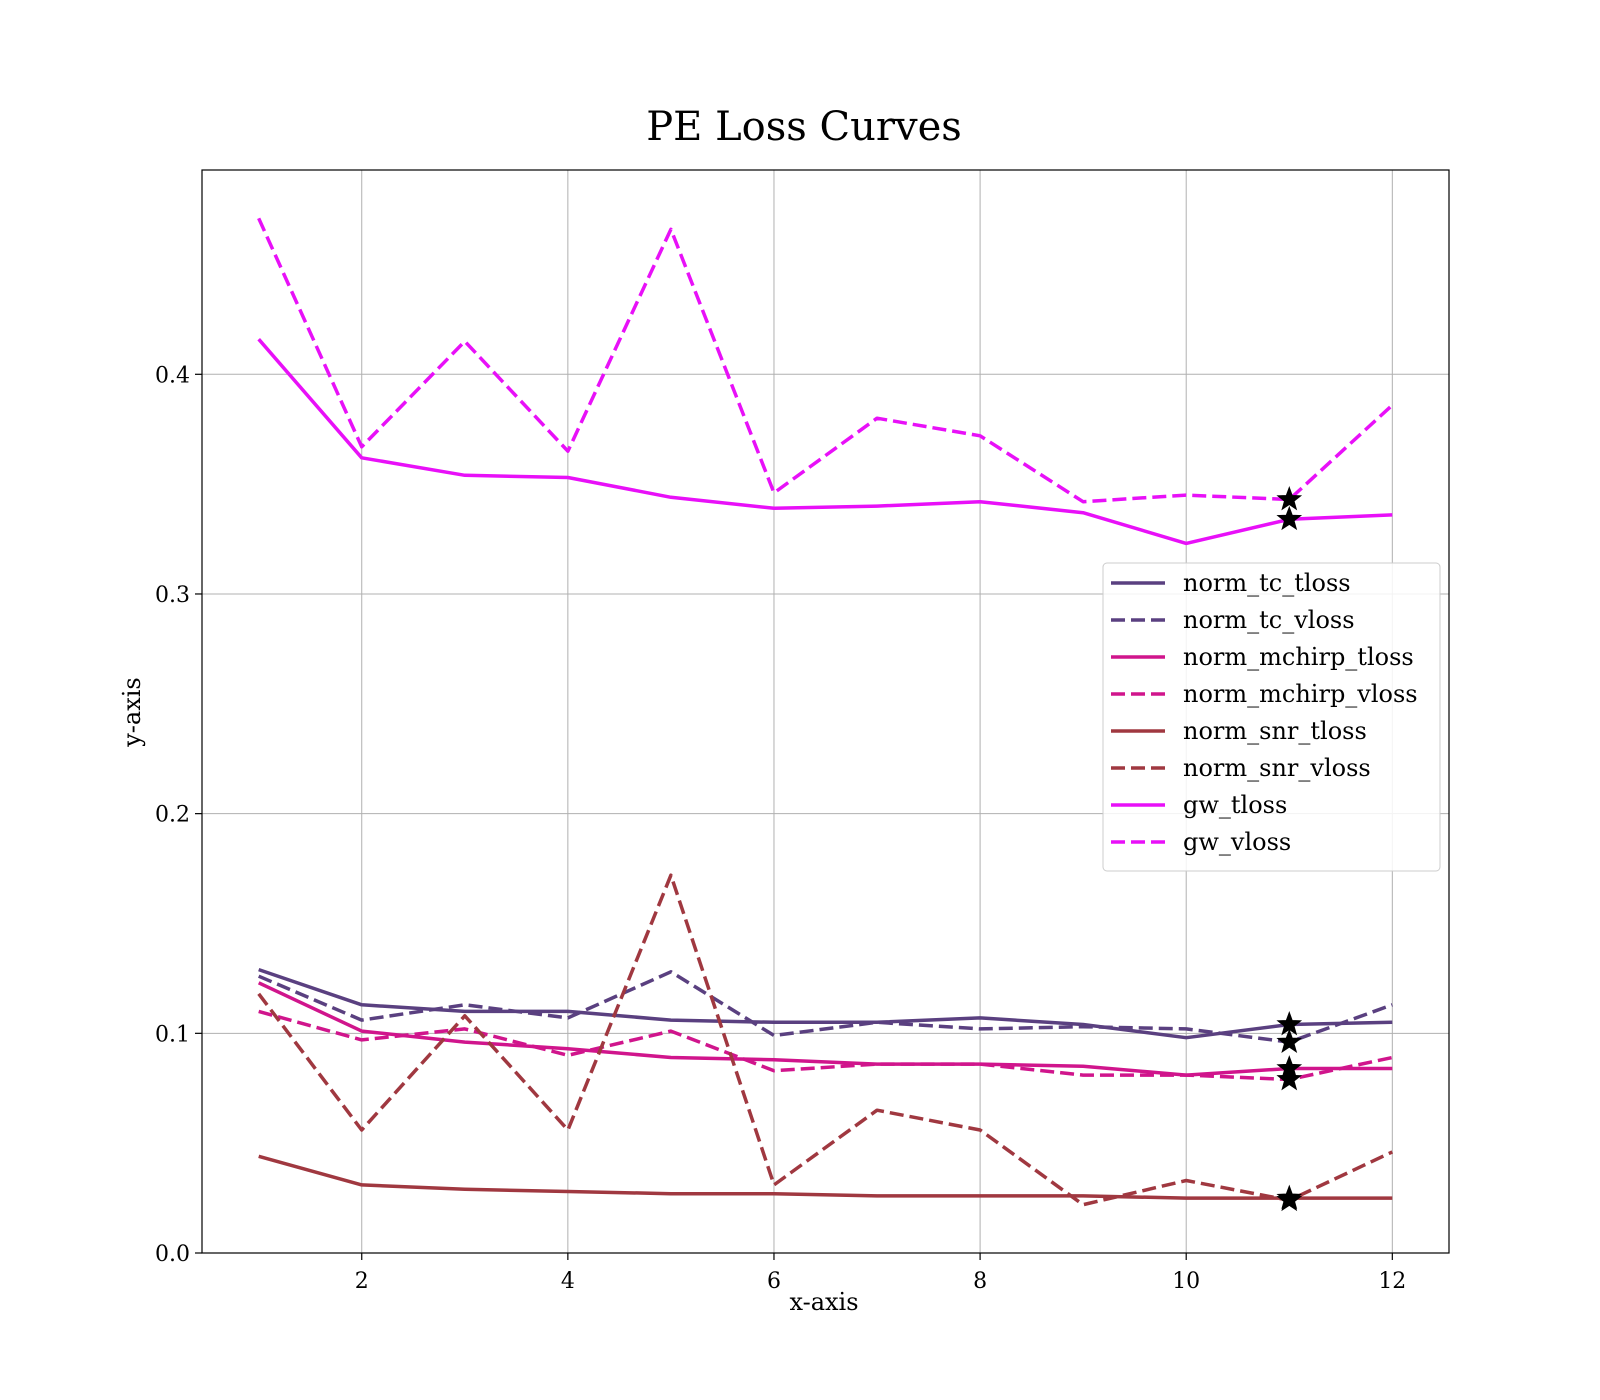 This screenshot has height=1400, width=1600. I want to click on y-tick-label: 0.3, so click(172, 595).